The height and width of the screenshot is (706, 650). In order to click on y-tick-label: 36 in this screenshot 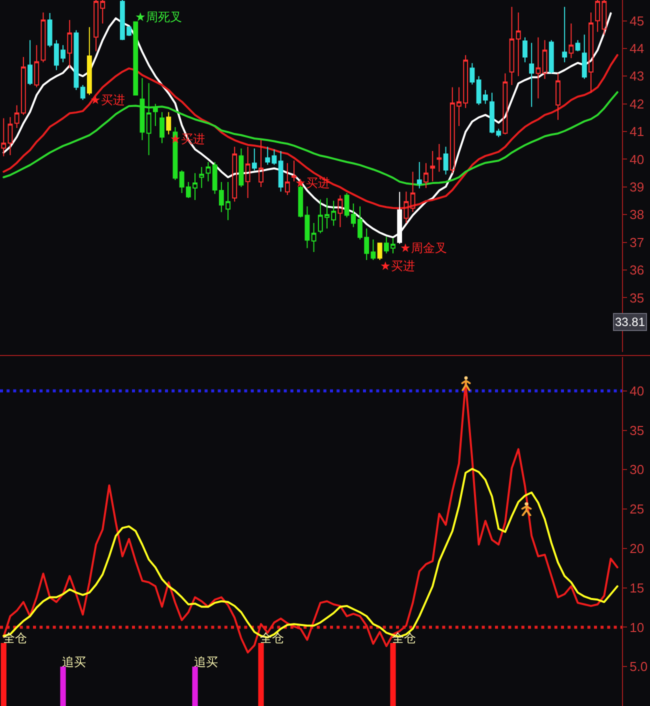, I will do `click(637, 270)`.